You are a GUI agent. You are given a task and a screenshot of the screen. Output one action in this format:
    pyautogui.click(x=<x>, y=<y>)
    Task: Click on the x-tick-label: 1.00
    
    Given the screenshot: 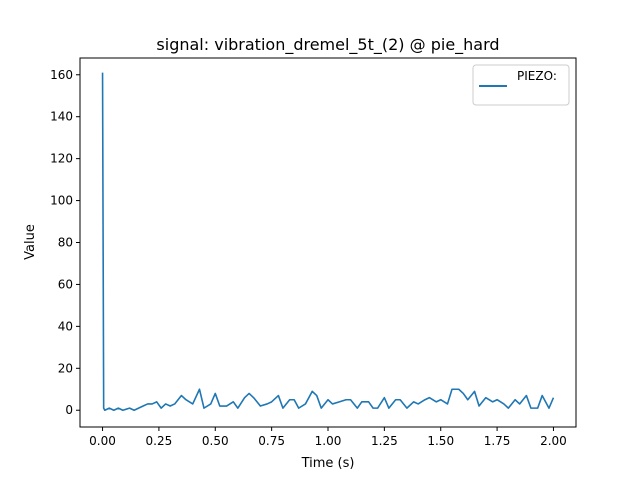 What is the action you would take?
    pyautogui.click(x=328, y=441)
    